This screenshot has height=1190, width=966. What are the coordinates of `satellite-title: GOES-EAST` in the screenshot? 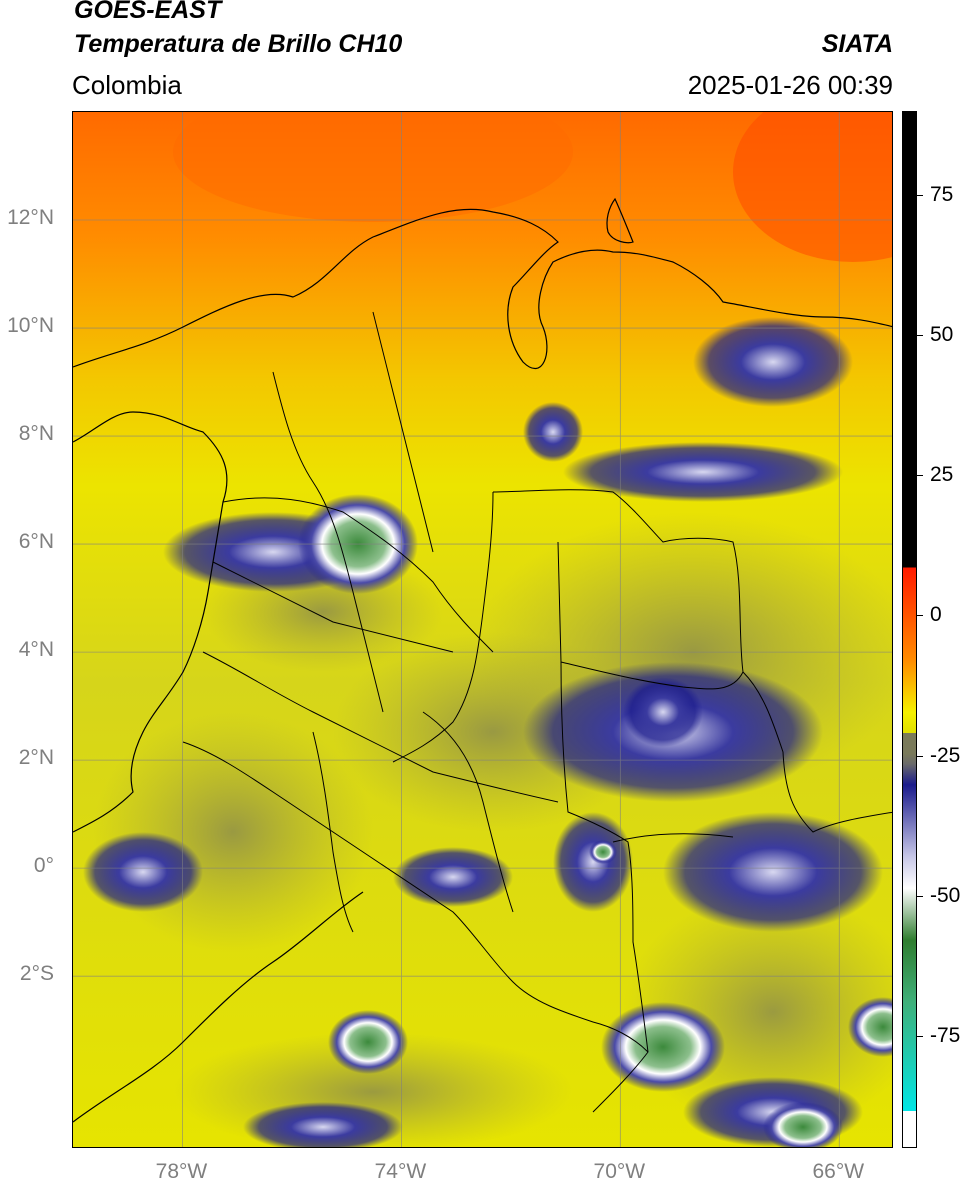 It's located at (148, 12).